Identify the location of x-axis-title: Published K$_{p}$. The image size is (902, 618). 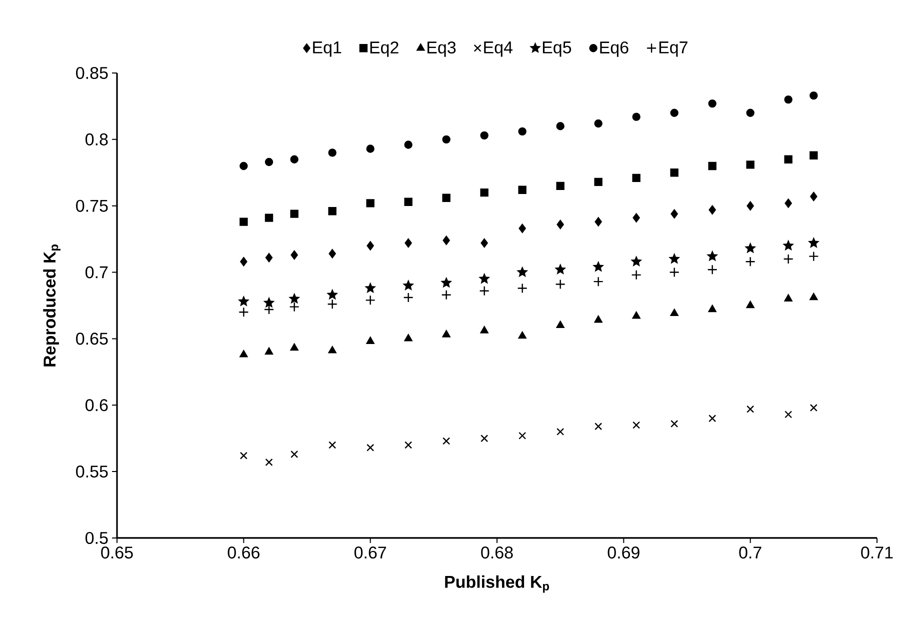
(497, 584).